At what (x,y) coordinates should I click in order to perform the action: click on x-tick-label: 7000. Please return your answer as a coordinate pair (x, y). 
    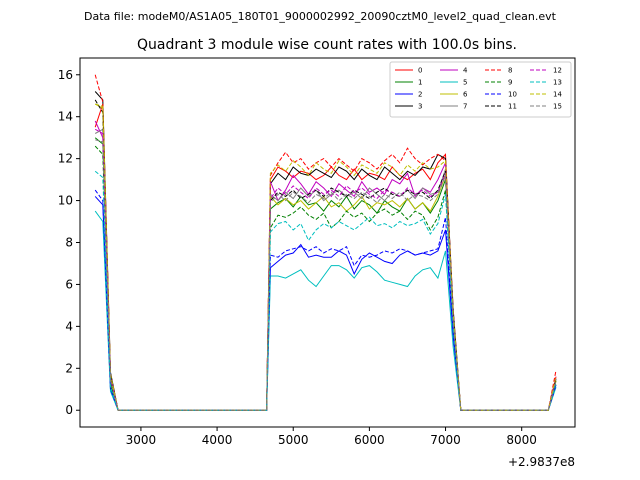
    Looking at the image, I should click on (445, 440).